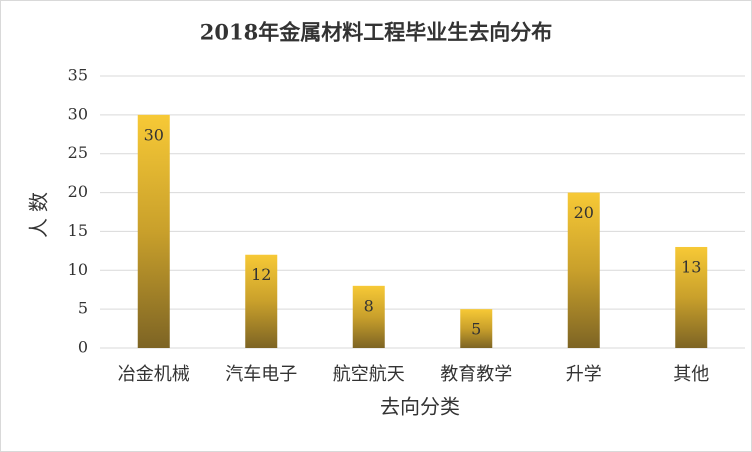 The height and width of the screenshot is (452, 752). Describe the element at coordinates (369, 305) in the screenshot. I see `data-label: 8` at that location.